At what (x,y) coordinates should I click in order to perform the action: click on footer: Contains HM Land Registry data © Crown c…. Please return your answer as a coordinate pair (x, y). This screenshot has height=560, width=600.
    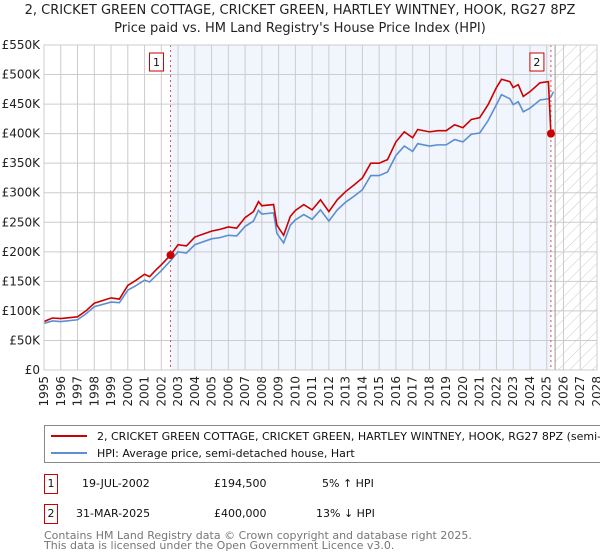
    Looking at the image, I should click on (258, 540).